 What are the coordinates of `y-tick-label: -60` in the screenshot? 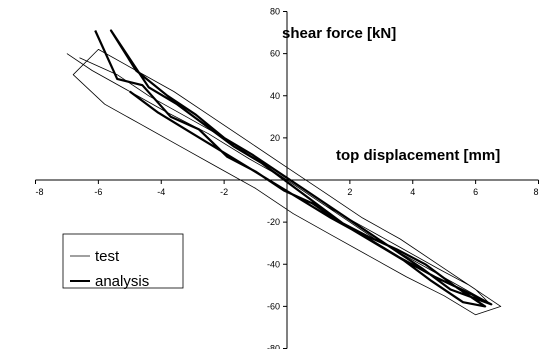 It's located at (273, 306).